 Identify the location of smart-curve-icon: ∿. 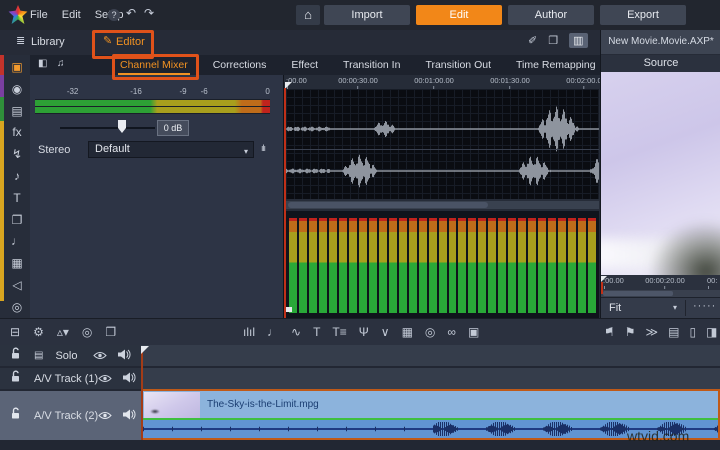
(296, 332).